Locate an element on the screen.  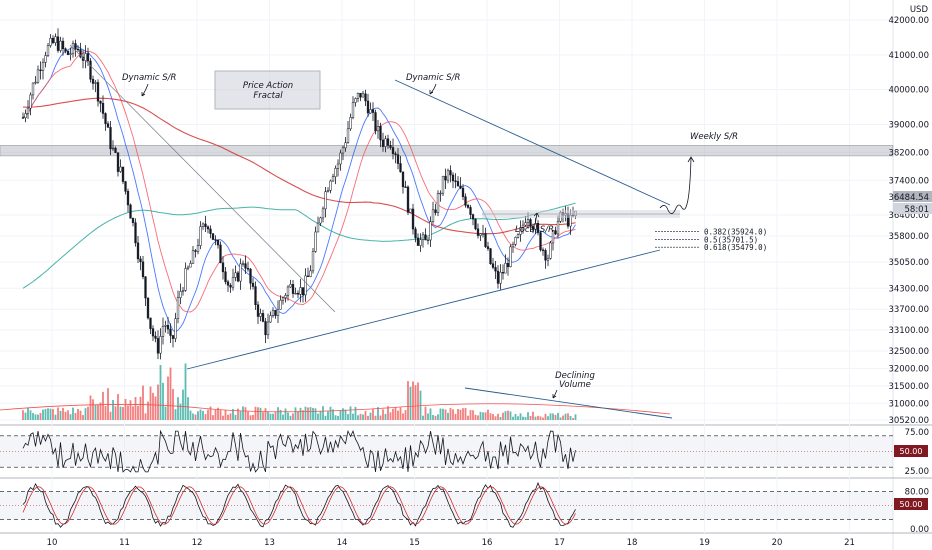
ascending-trendline is located at coordinates (423, 309).